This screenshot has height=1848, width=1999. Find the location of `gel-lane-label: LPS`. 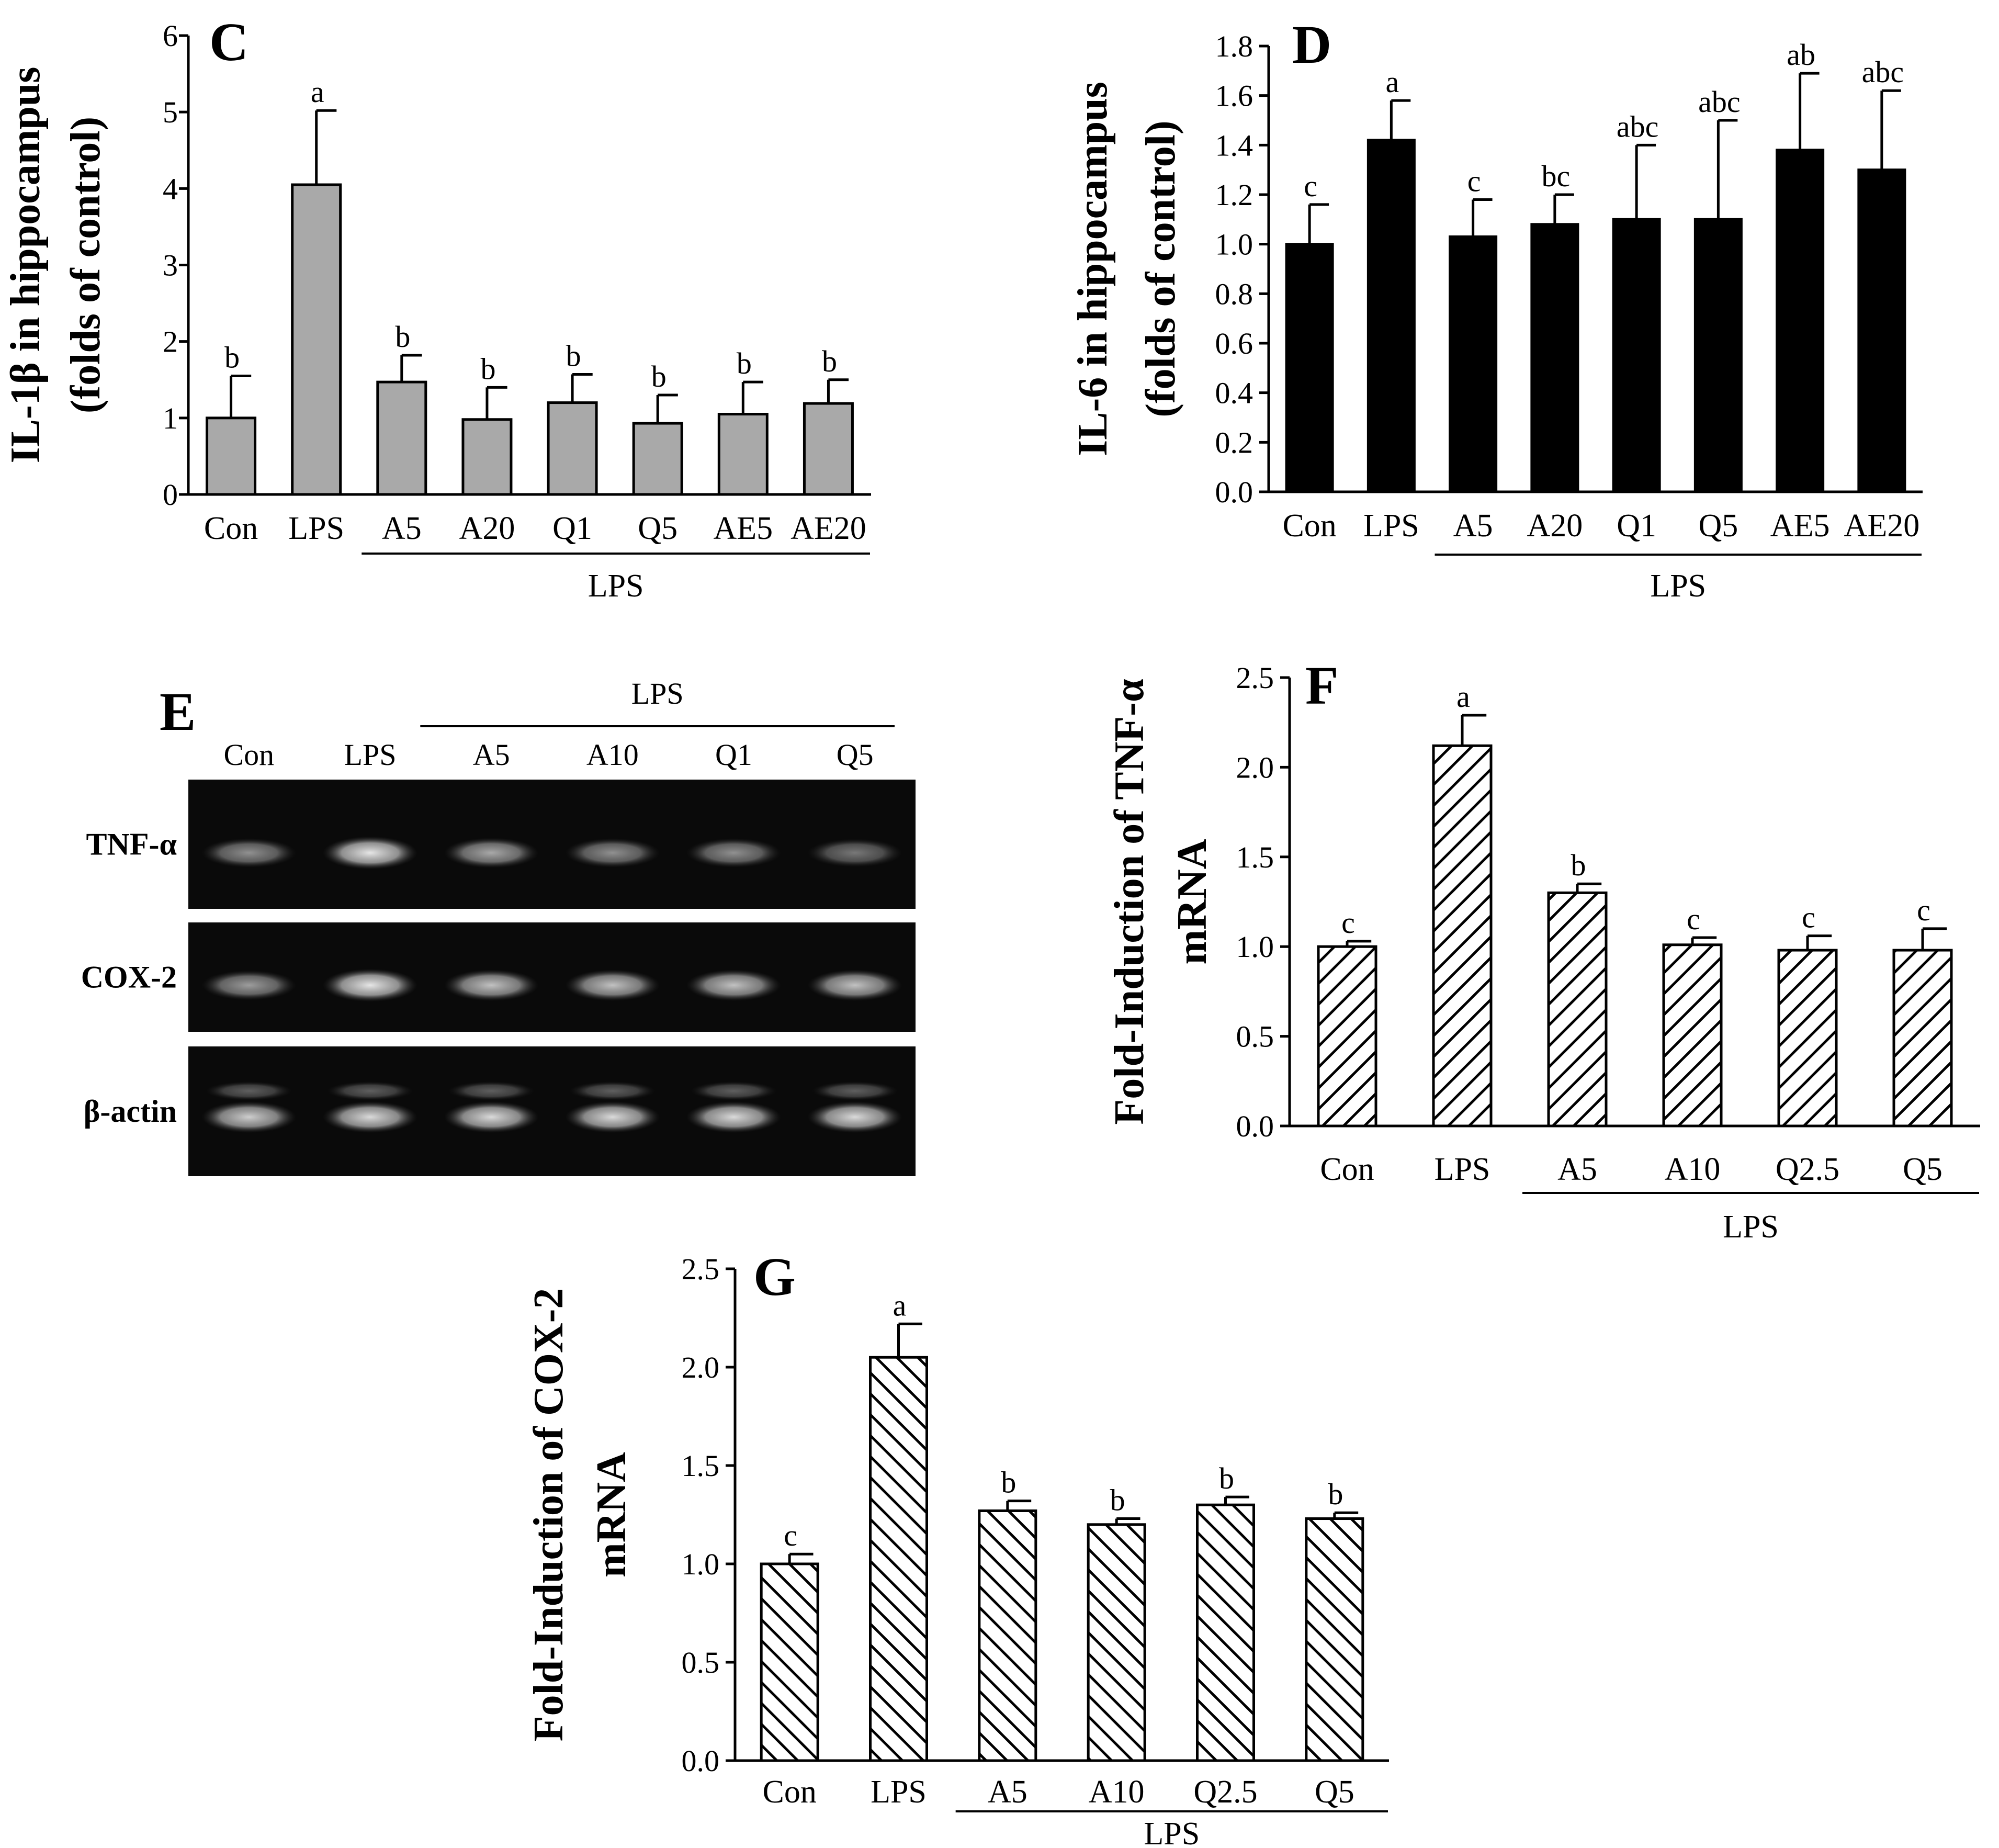

gel-lane-label: LPS is located at coordinates (370, 755).